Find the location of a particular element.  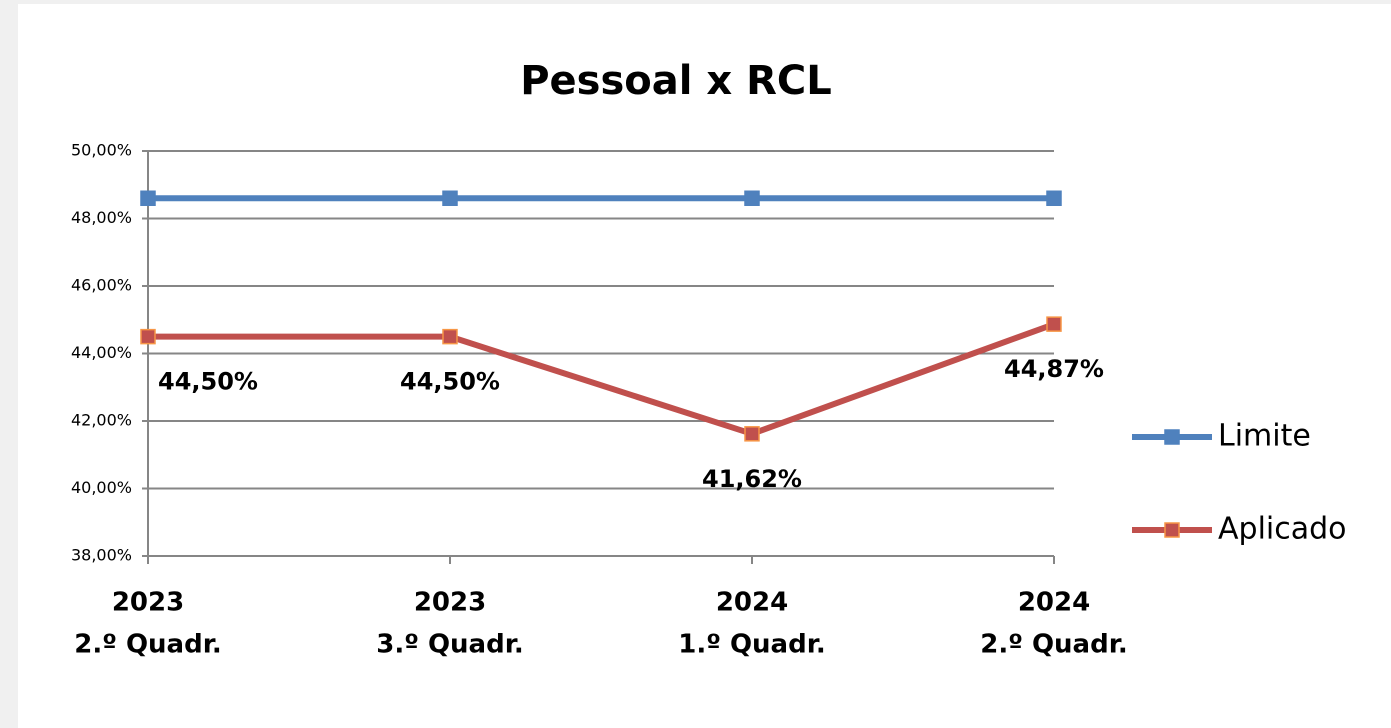

legend-label: Aplicado is located at coordinates (1282, 529).